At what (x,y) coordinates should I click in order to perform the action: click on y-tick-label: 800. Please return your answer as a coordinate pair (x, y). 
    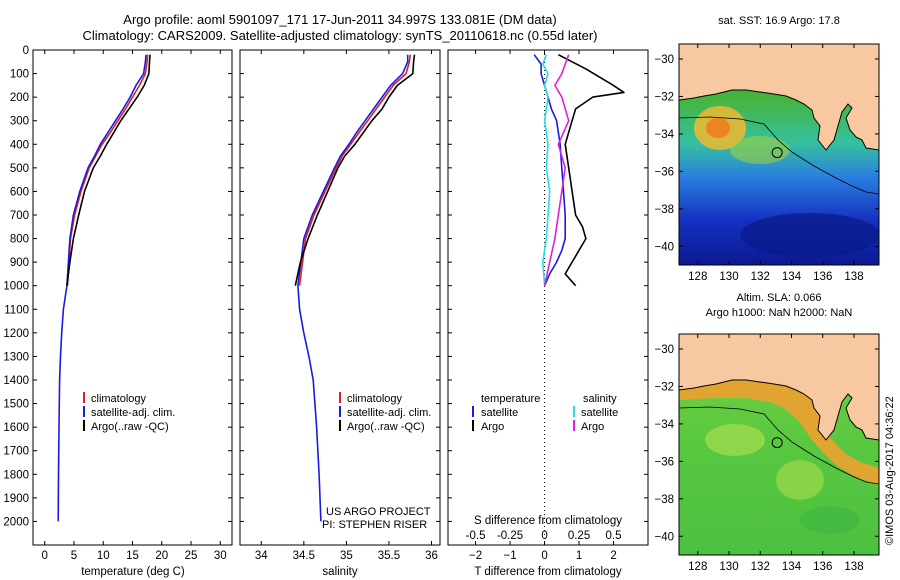
    Looking at the image, I should click on (19, 240).